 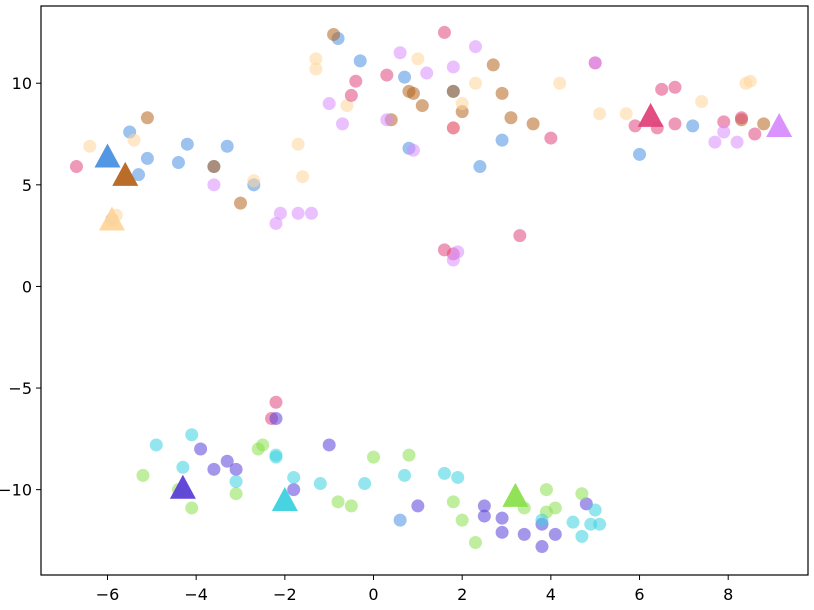 What do you see at coordinates (373, 594) in the screenshot?
I see `x-tick-label: 0` at bounding box center [373, 594].